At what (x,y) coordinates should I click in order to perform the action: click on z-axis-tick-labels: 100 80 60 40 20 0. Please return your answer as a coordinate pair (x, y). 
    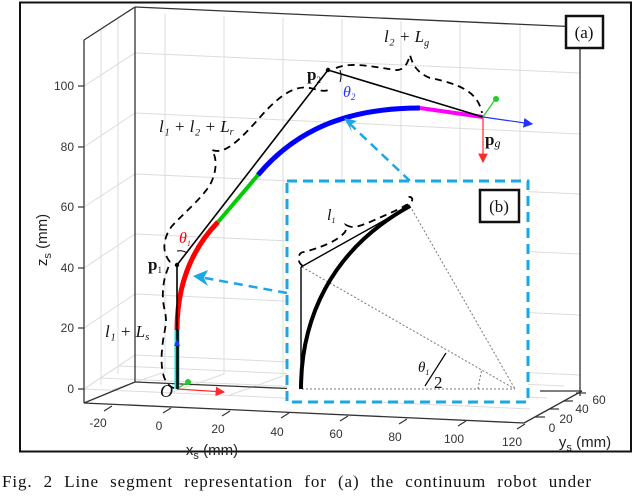
    Looking at the image, I should click on (64, 237).